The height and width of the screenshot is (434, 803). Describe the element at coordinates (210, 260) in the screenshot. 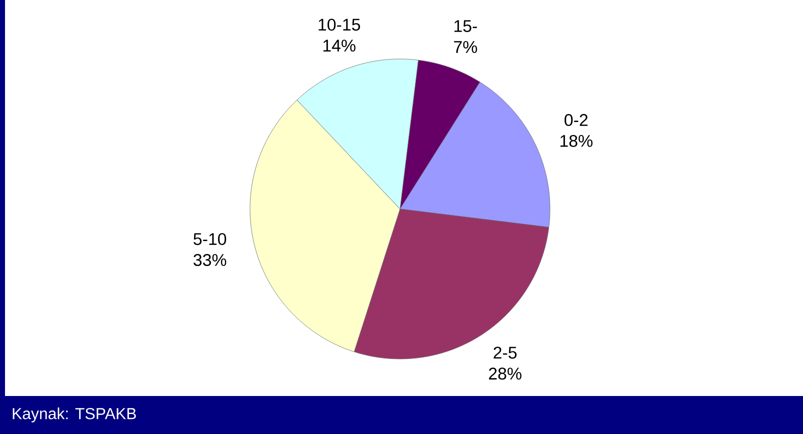

I see `data-label: 33%` at that location.